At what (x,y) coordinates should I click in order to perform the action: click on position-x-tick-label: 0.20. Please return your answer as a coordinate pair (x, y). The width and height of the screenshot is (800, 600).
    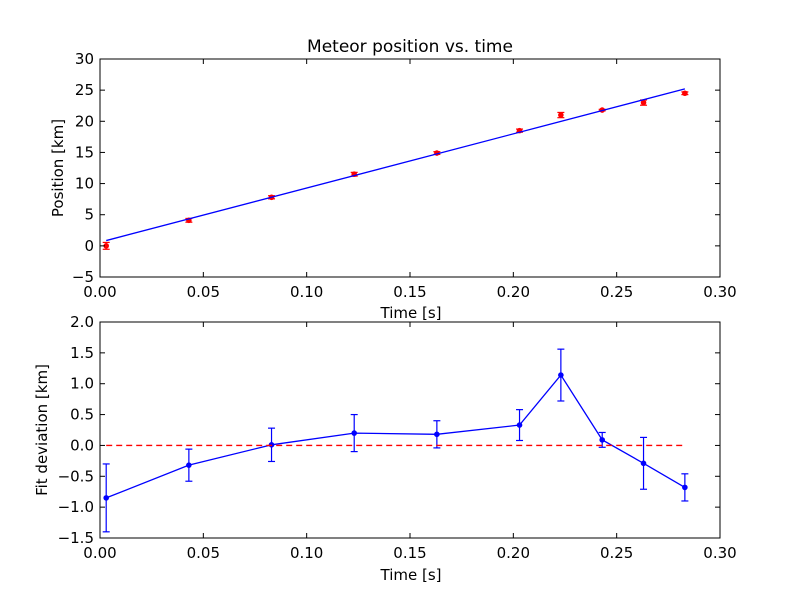
    Looking at the image, I should click on (513, 292).